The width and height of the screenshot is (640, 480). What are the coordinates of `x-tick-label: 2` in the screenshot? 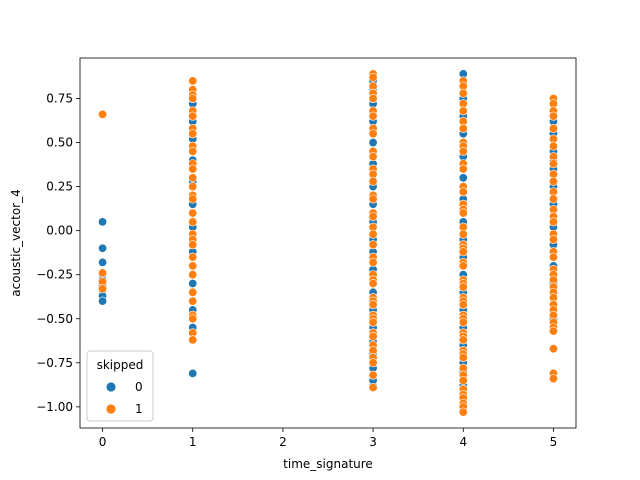 It's located at (283, 442).